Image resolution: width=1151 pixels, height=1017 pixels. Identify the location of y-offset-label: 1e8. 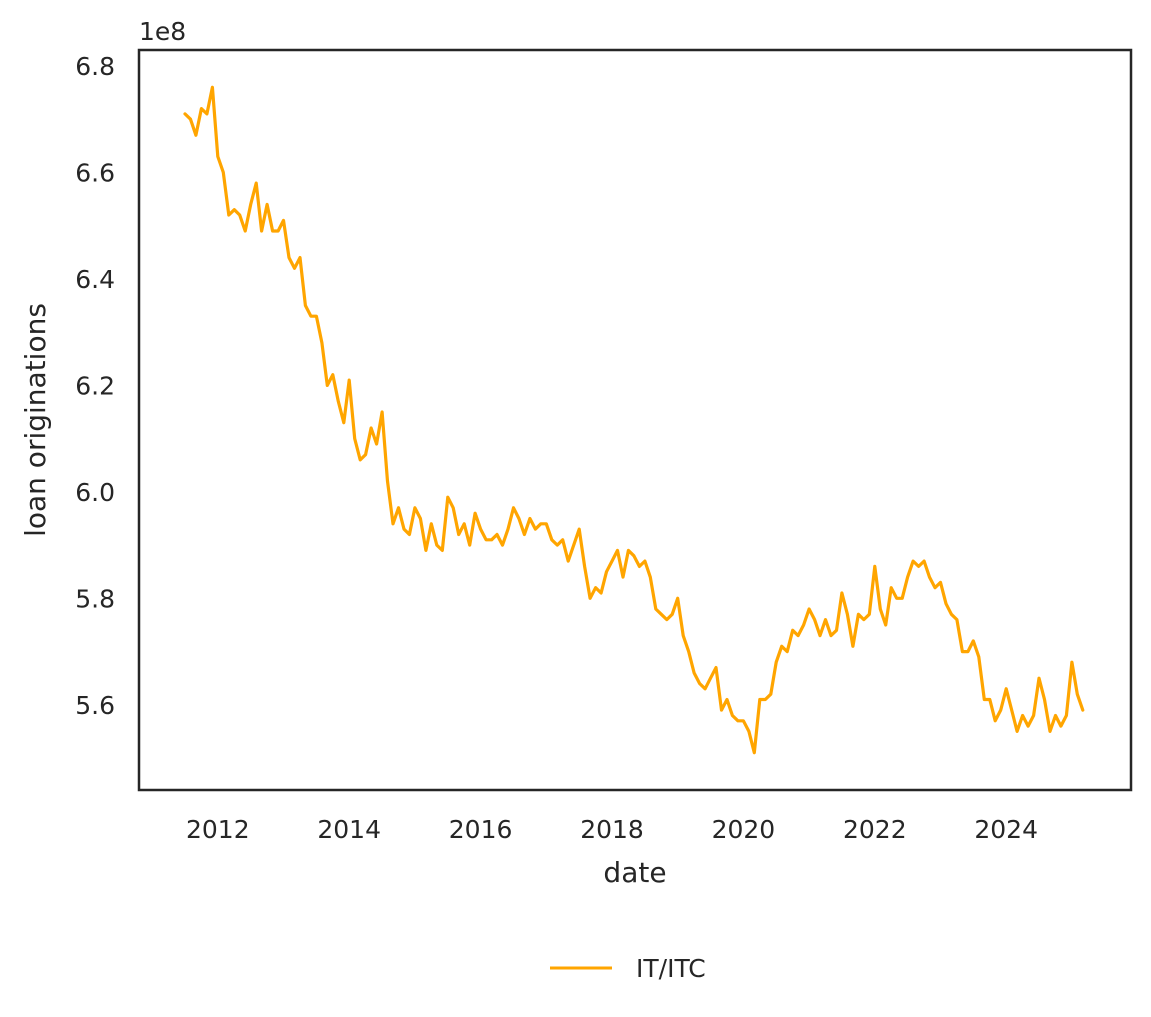
(162, 31).